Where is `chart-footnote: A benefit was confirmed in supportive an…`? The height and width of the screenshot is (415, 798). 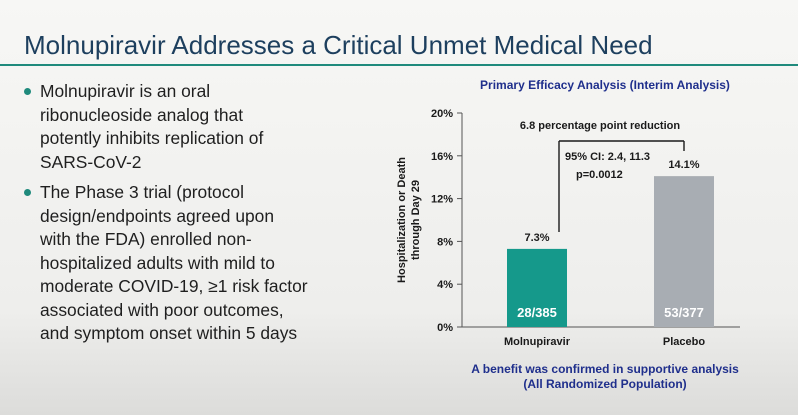
chart-footnote: A benefit was confirmed in supportive an… is located at coordinates (605, 377).